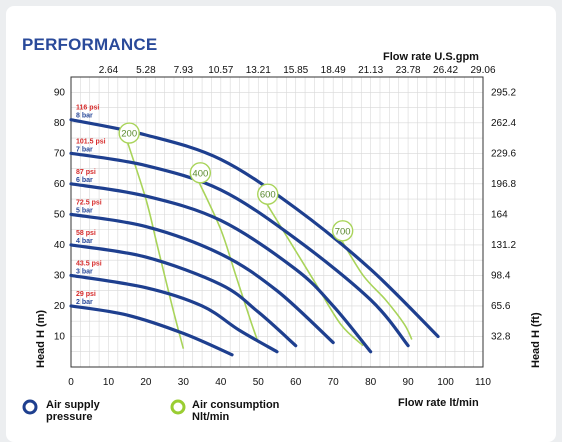 The height and width of the screenshot is (442, 562). Describe the element at coordinates (146, 382) in the screenshot. I see `x-tick-label: 20` at that location.